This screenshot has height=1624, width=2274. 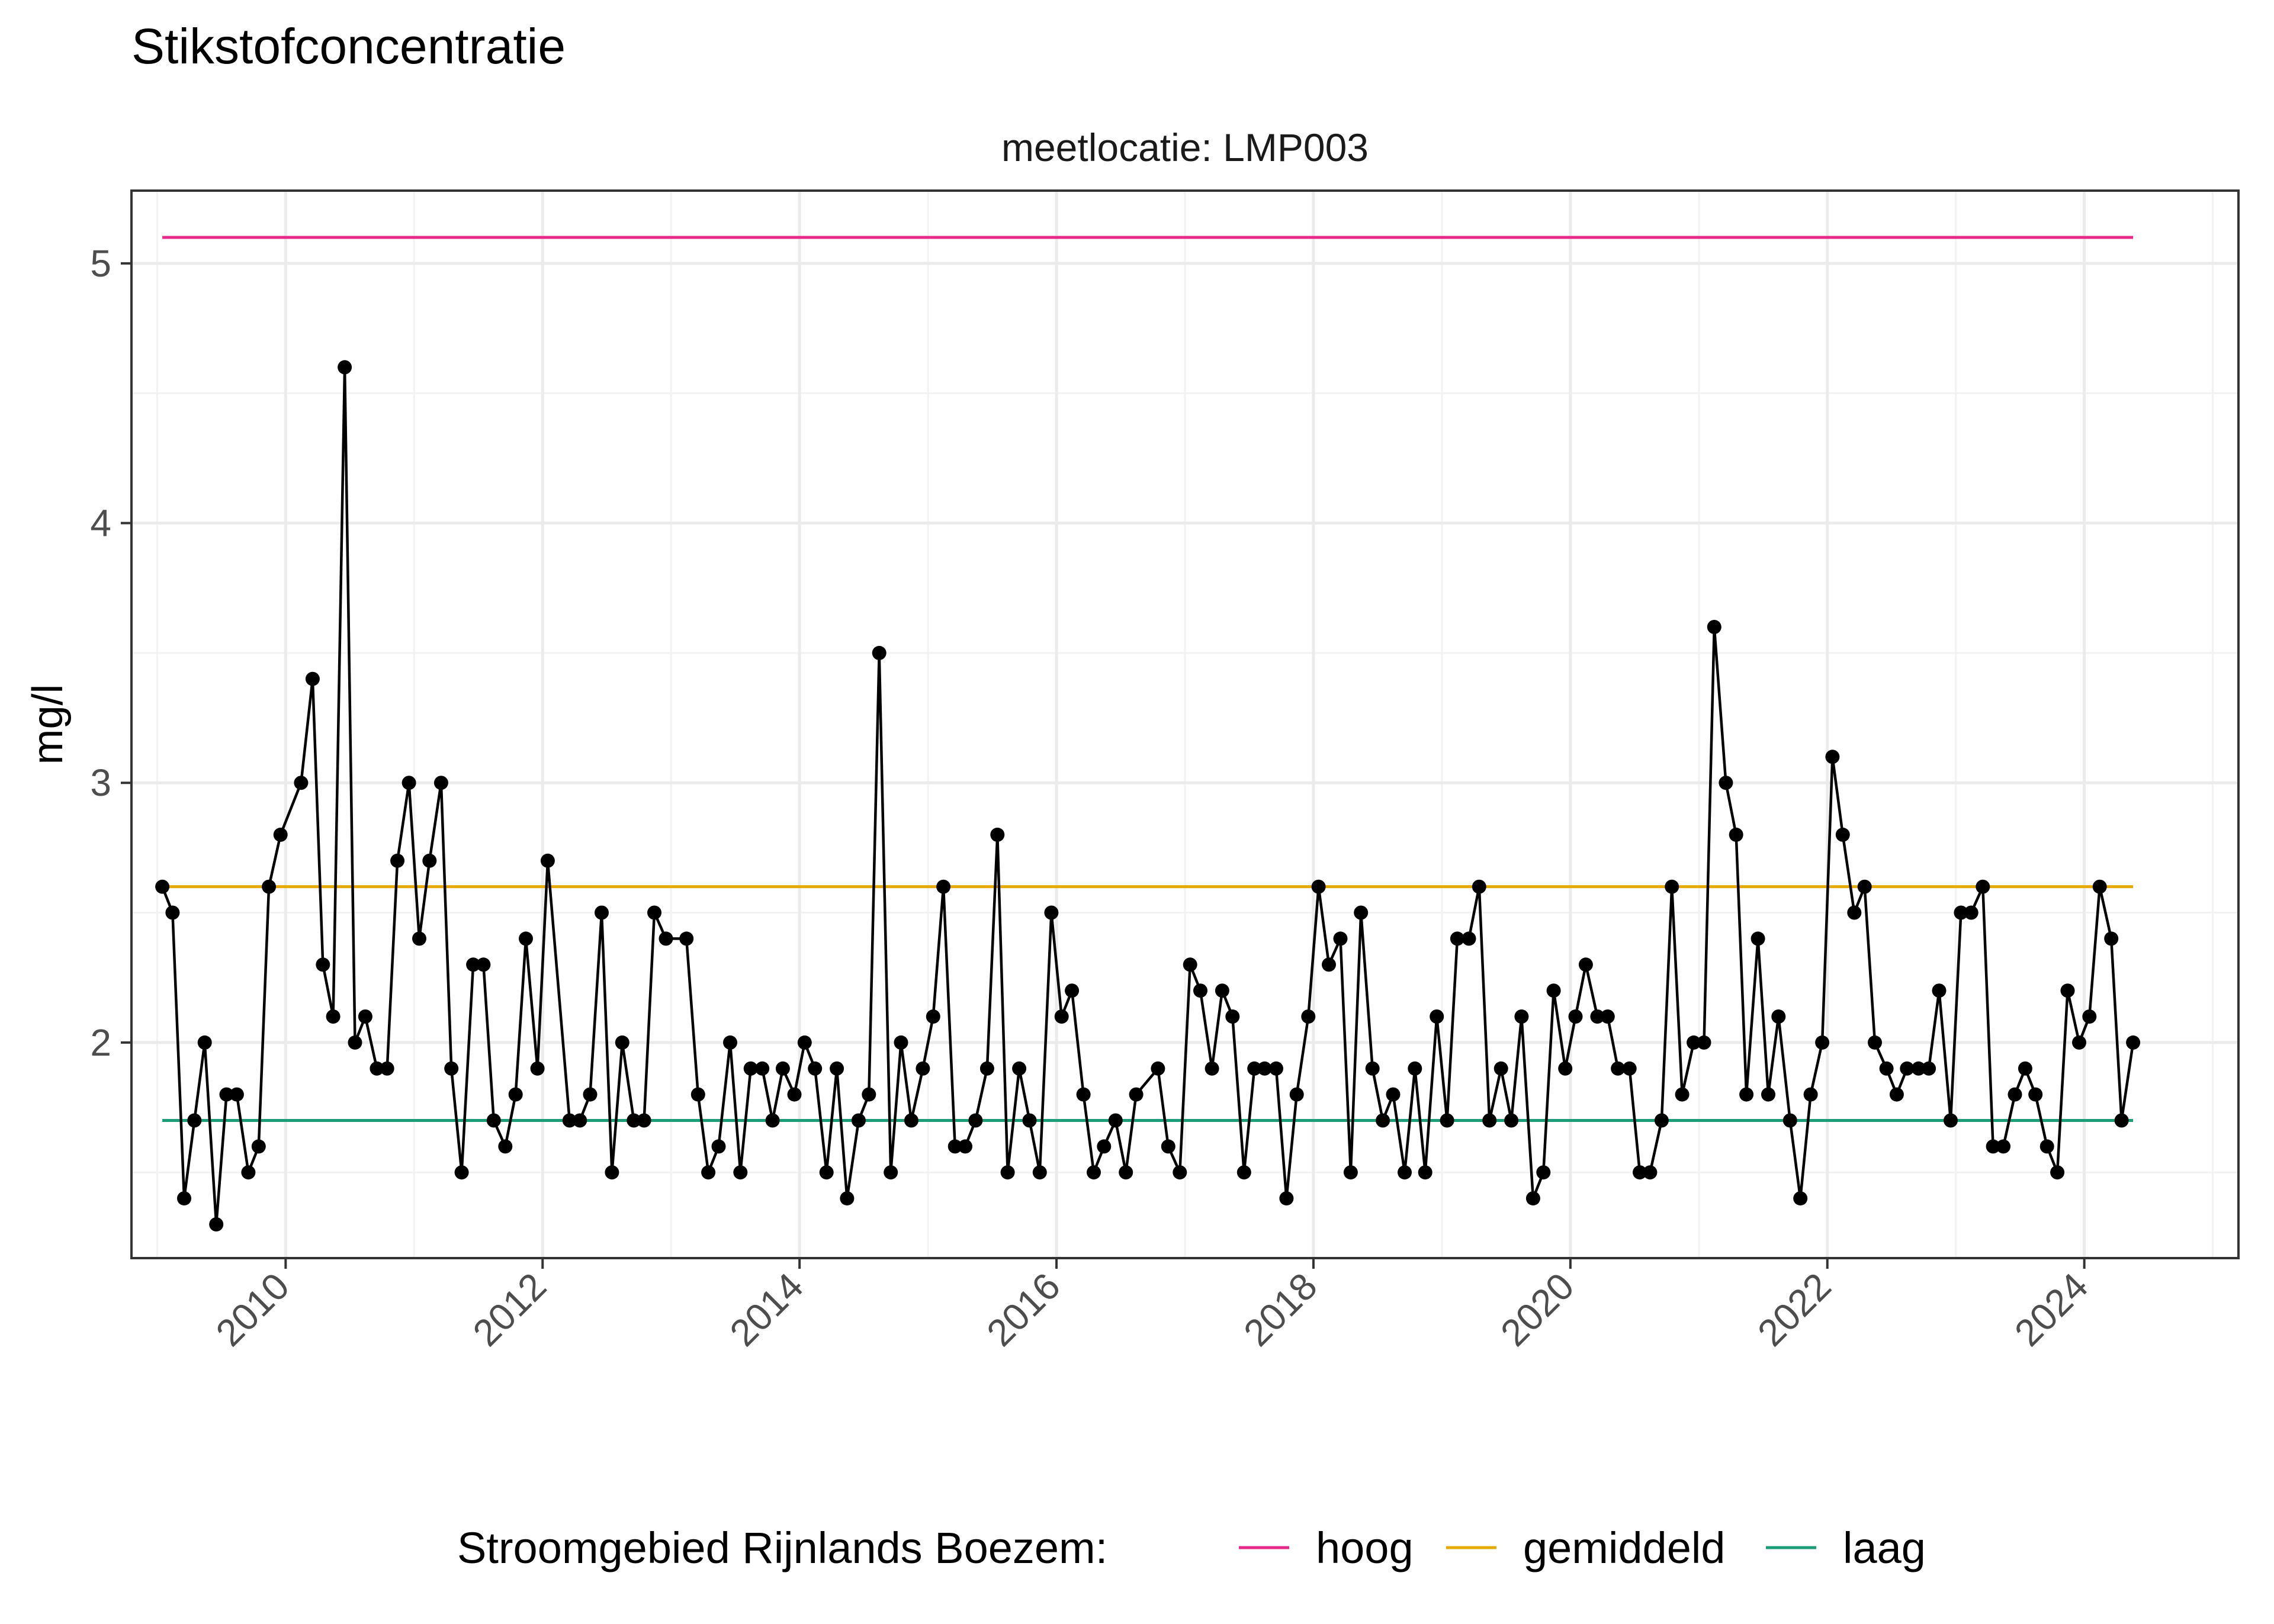 What do you see at coordinates (1280, 1310) in the screenshot?
I see `x-tick-label: 2018` at bounding box center [1280, 1310].